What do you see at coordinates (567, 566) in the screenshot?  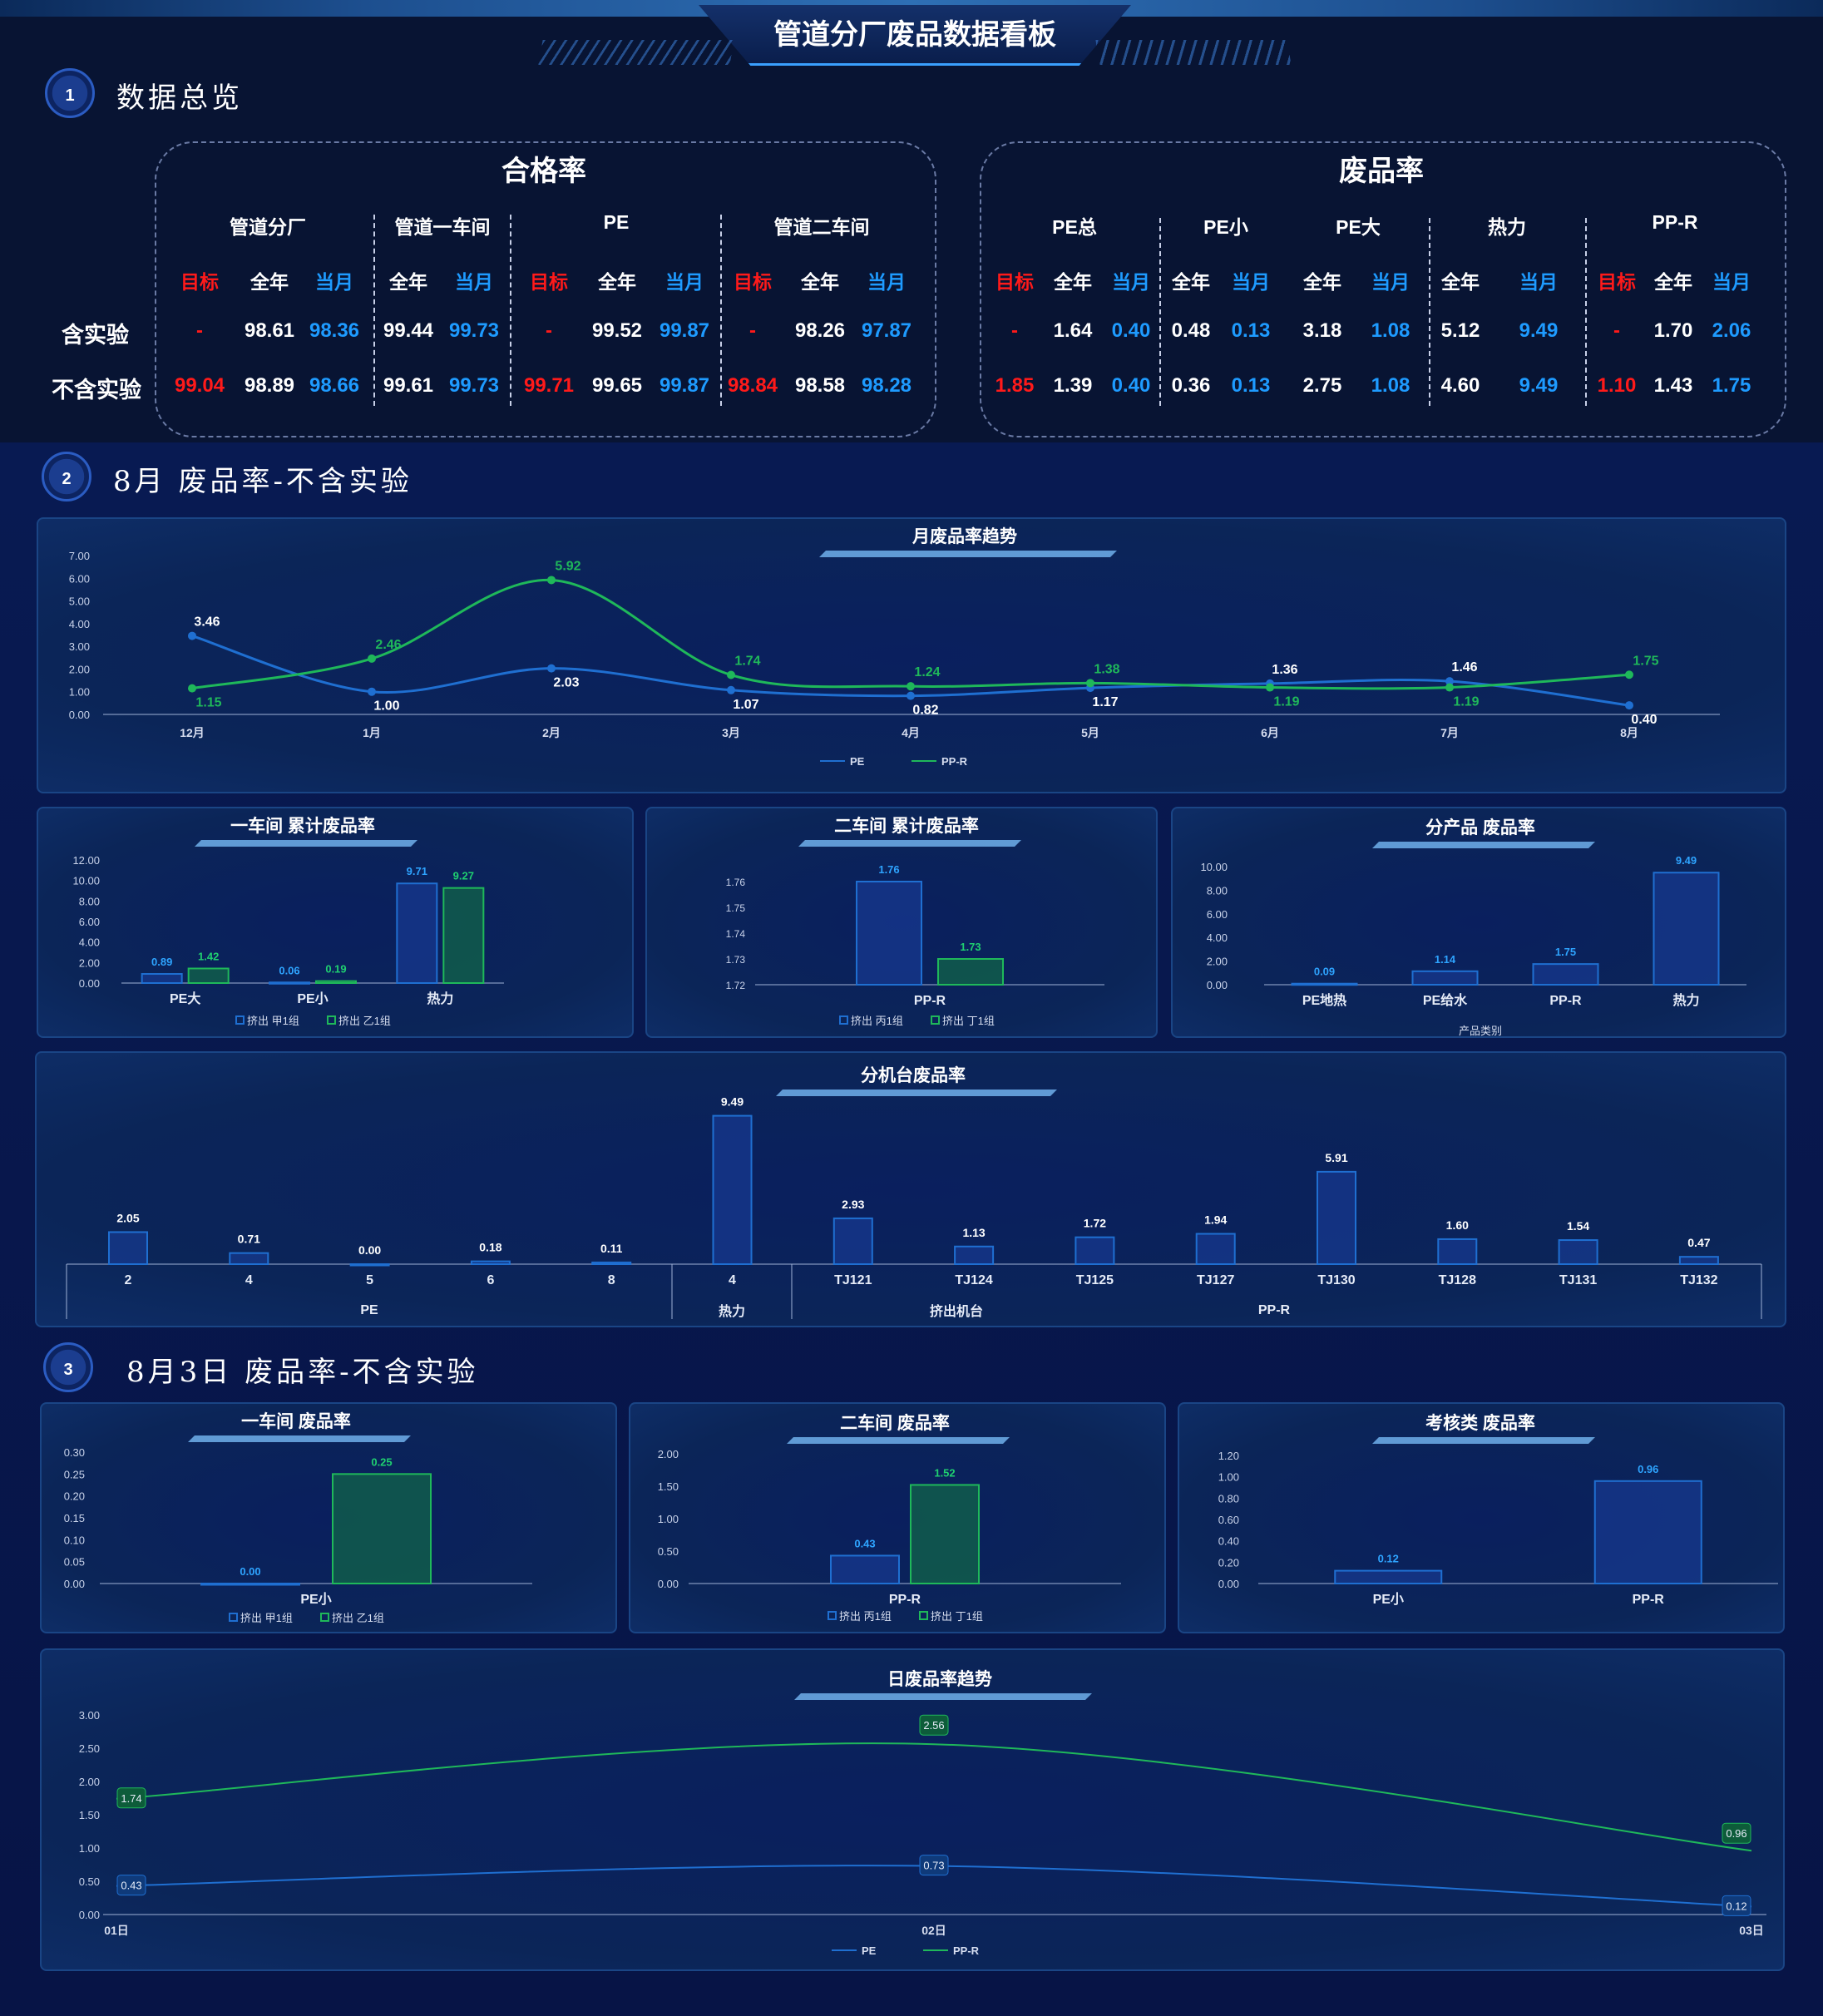 I see `data-label: 5.92` at bounding box center [567, 566].